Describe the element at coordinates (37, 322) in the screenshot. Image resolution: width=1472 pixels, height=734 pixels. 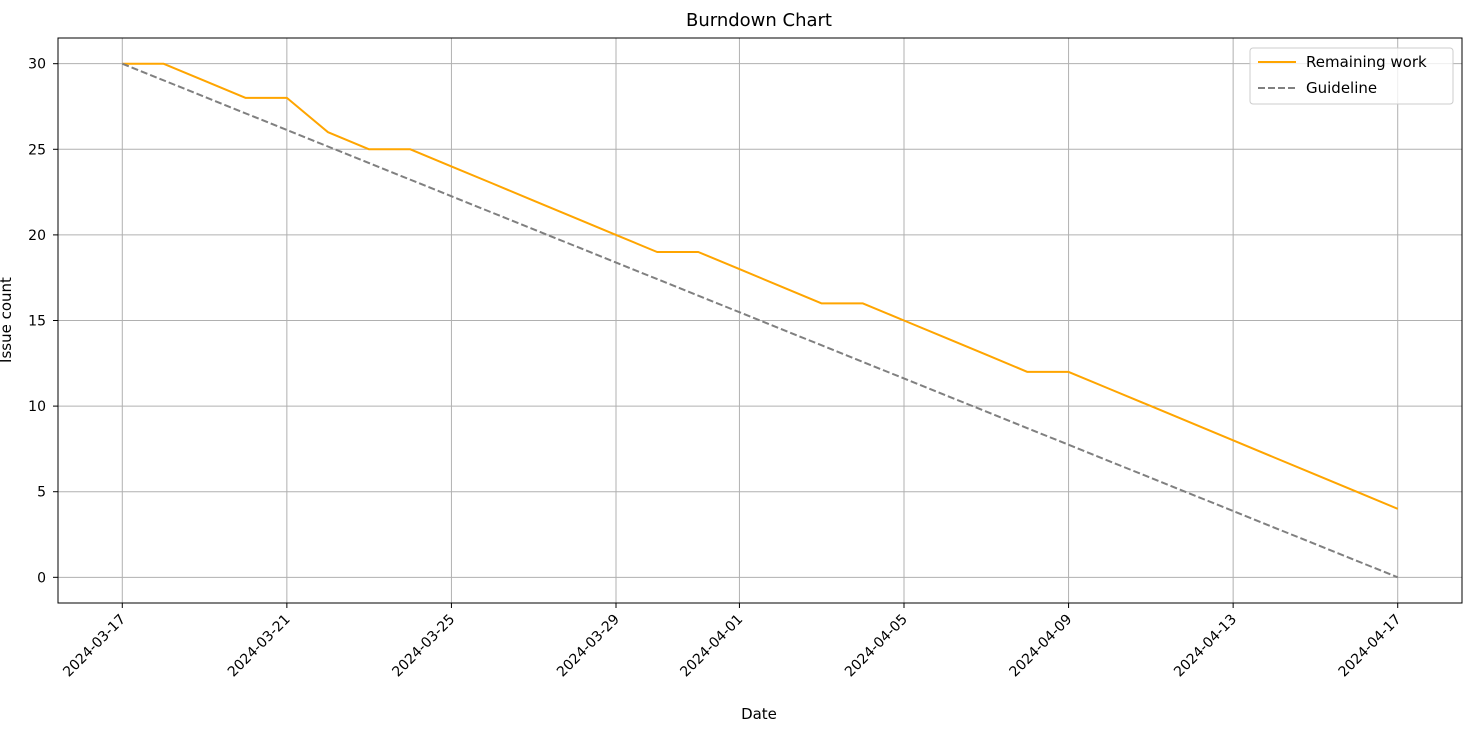
I see `y-tick-label: 15` at that location.